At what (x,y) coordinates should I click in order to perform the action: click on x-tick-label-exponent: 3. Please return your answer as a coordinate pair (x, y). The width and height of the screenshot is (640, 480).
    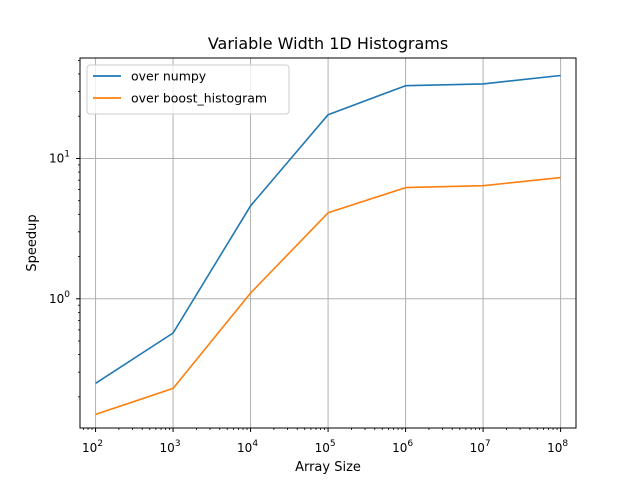
    Looking at the image, I should click on (178, 444).